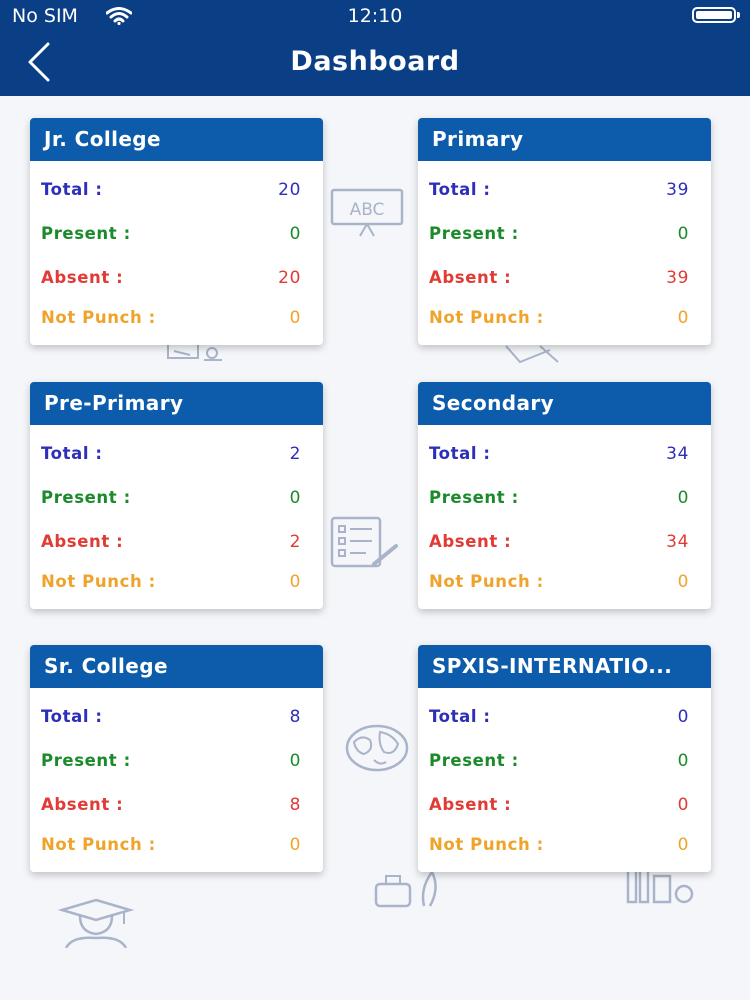 This screenshot has height=1000, width=750. What do you see at coordinates (171, 456) in the screenshot?
I see `total-row: Total : 2` at bounding box center [171, 456].